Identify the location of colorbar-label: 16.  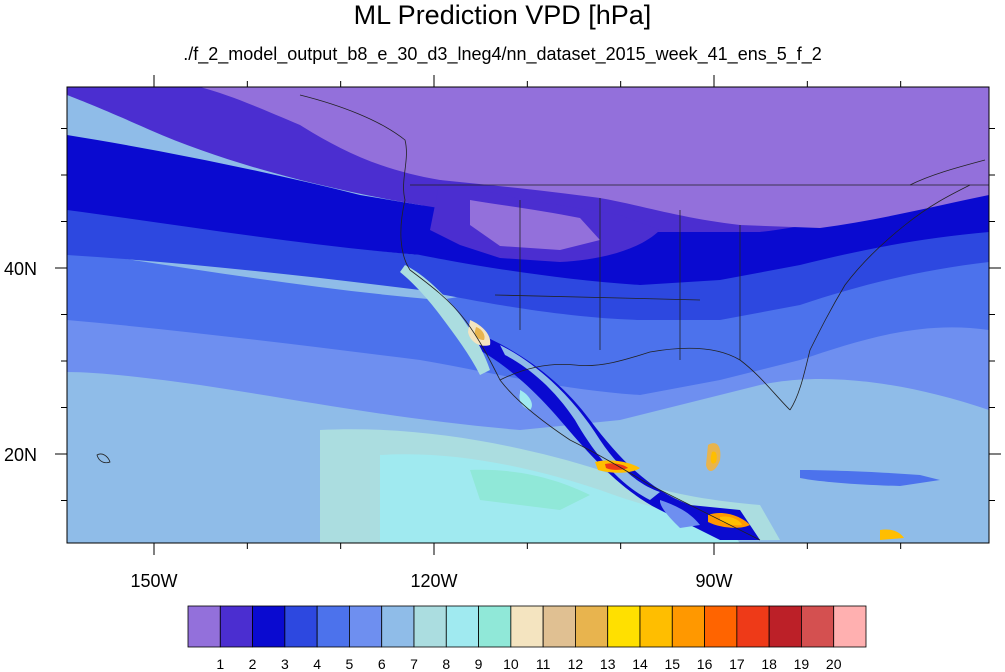
(705, 664).